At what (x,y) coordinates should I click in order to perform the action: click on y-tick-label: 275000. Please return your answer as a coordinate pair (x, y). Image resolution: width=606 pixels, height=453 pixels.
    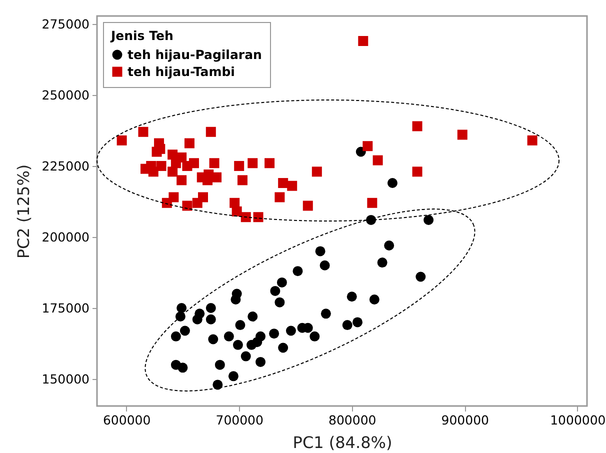
    Looking at the image, I should click on (66, 24).